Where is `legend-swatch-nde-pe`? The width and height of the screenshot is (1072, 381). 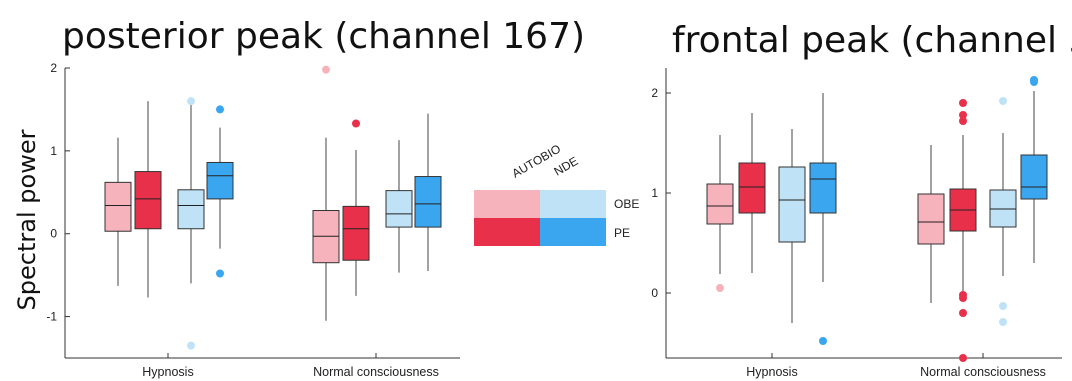
legend-swatch-nde-pe is located at coordinates (573, 232).